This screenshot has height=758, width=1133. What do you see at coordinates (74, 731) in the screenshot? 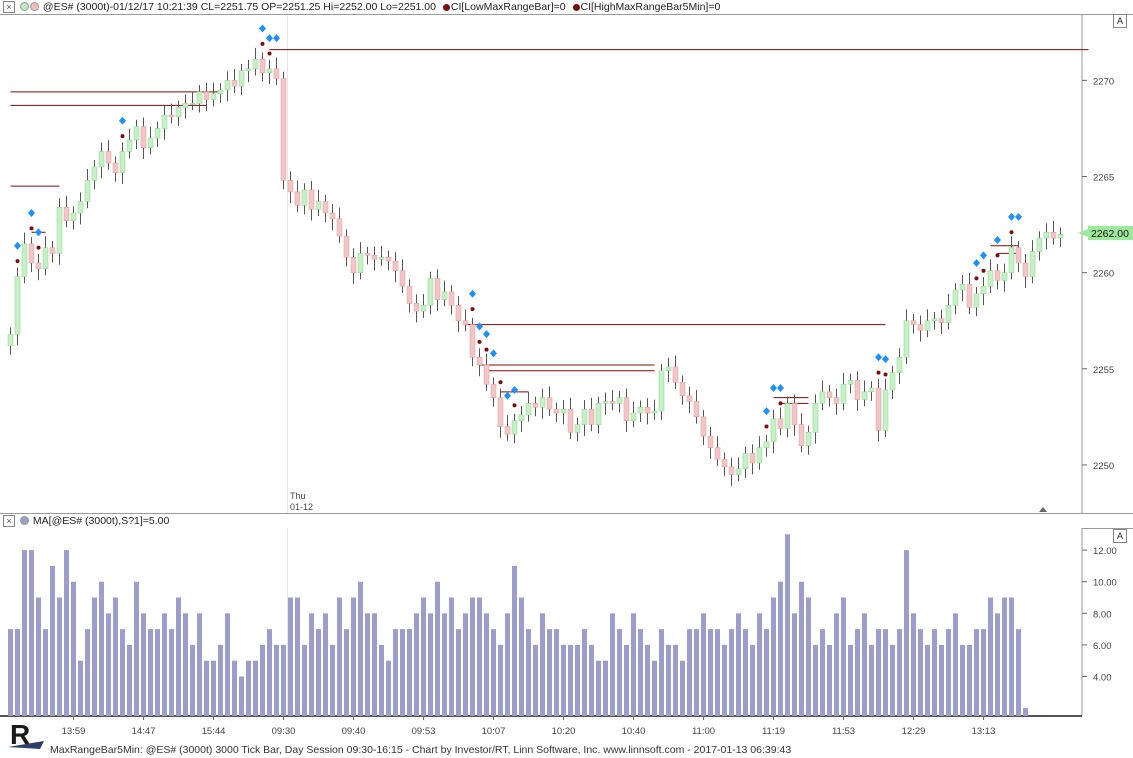
I see `time-axis-label: 13:59` at bounding box center [74, 731].